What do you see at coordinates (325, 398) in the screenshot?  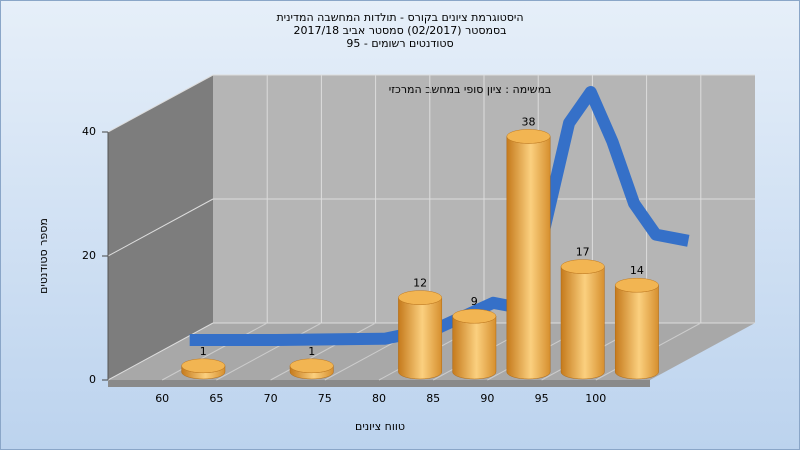 I see `x-tick-label: 75` at bounding box center [325, 398].